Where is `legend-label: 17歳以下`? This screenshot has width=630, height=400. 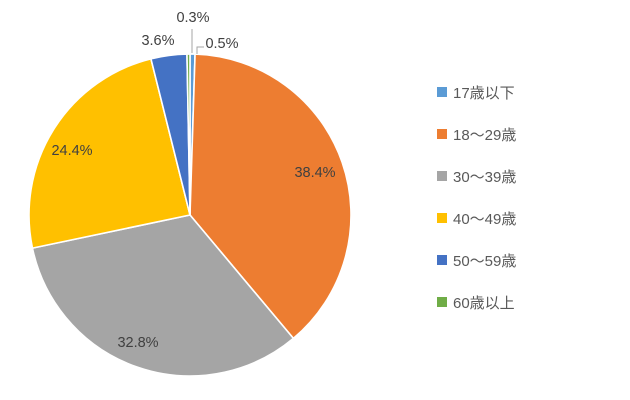
legend-label: 17歳以下 is located at coordinates (484, 93).